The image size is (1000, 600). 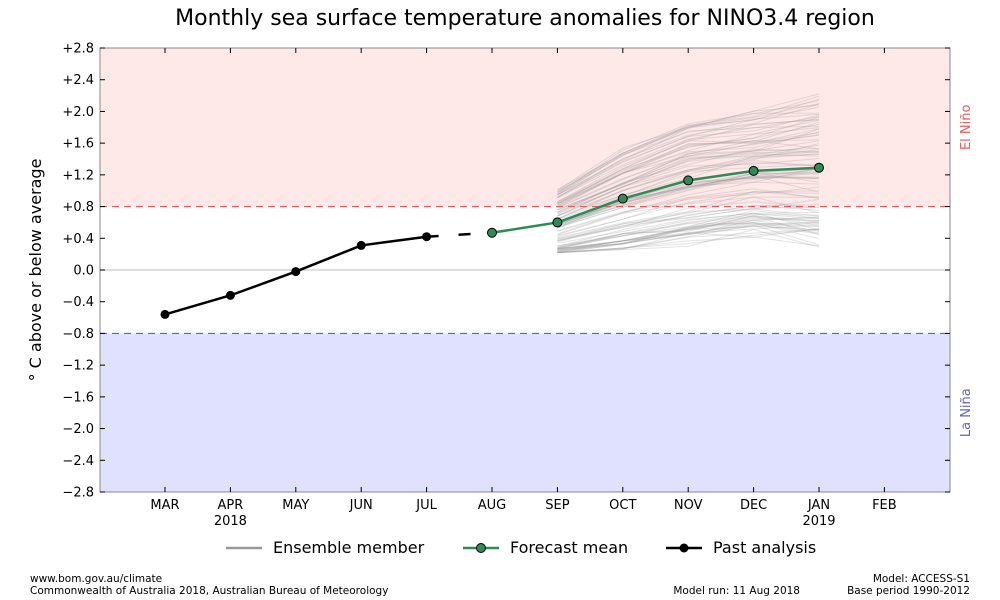 I want to click on y-tick-label: −0.4, so click(x=78, y=302).